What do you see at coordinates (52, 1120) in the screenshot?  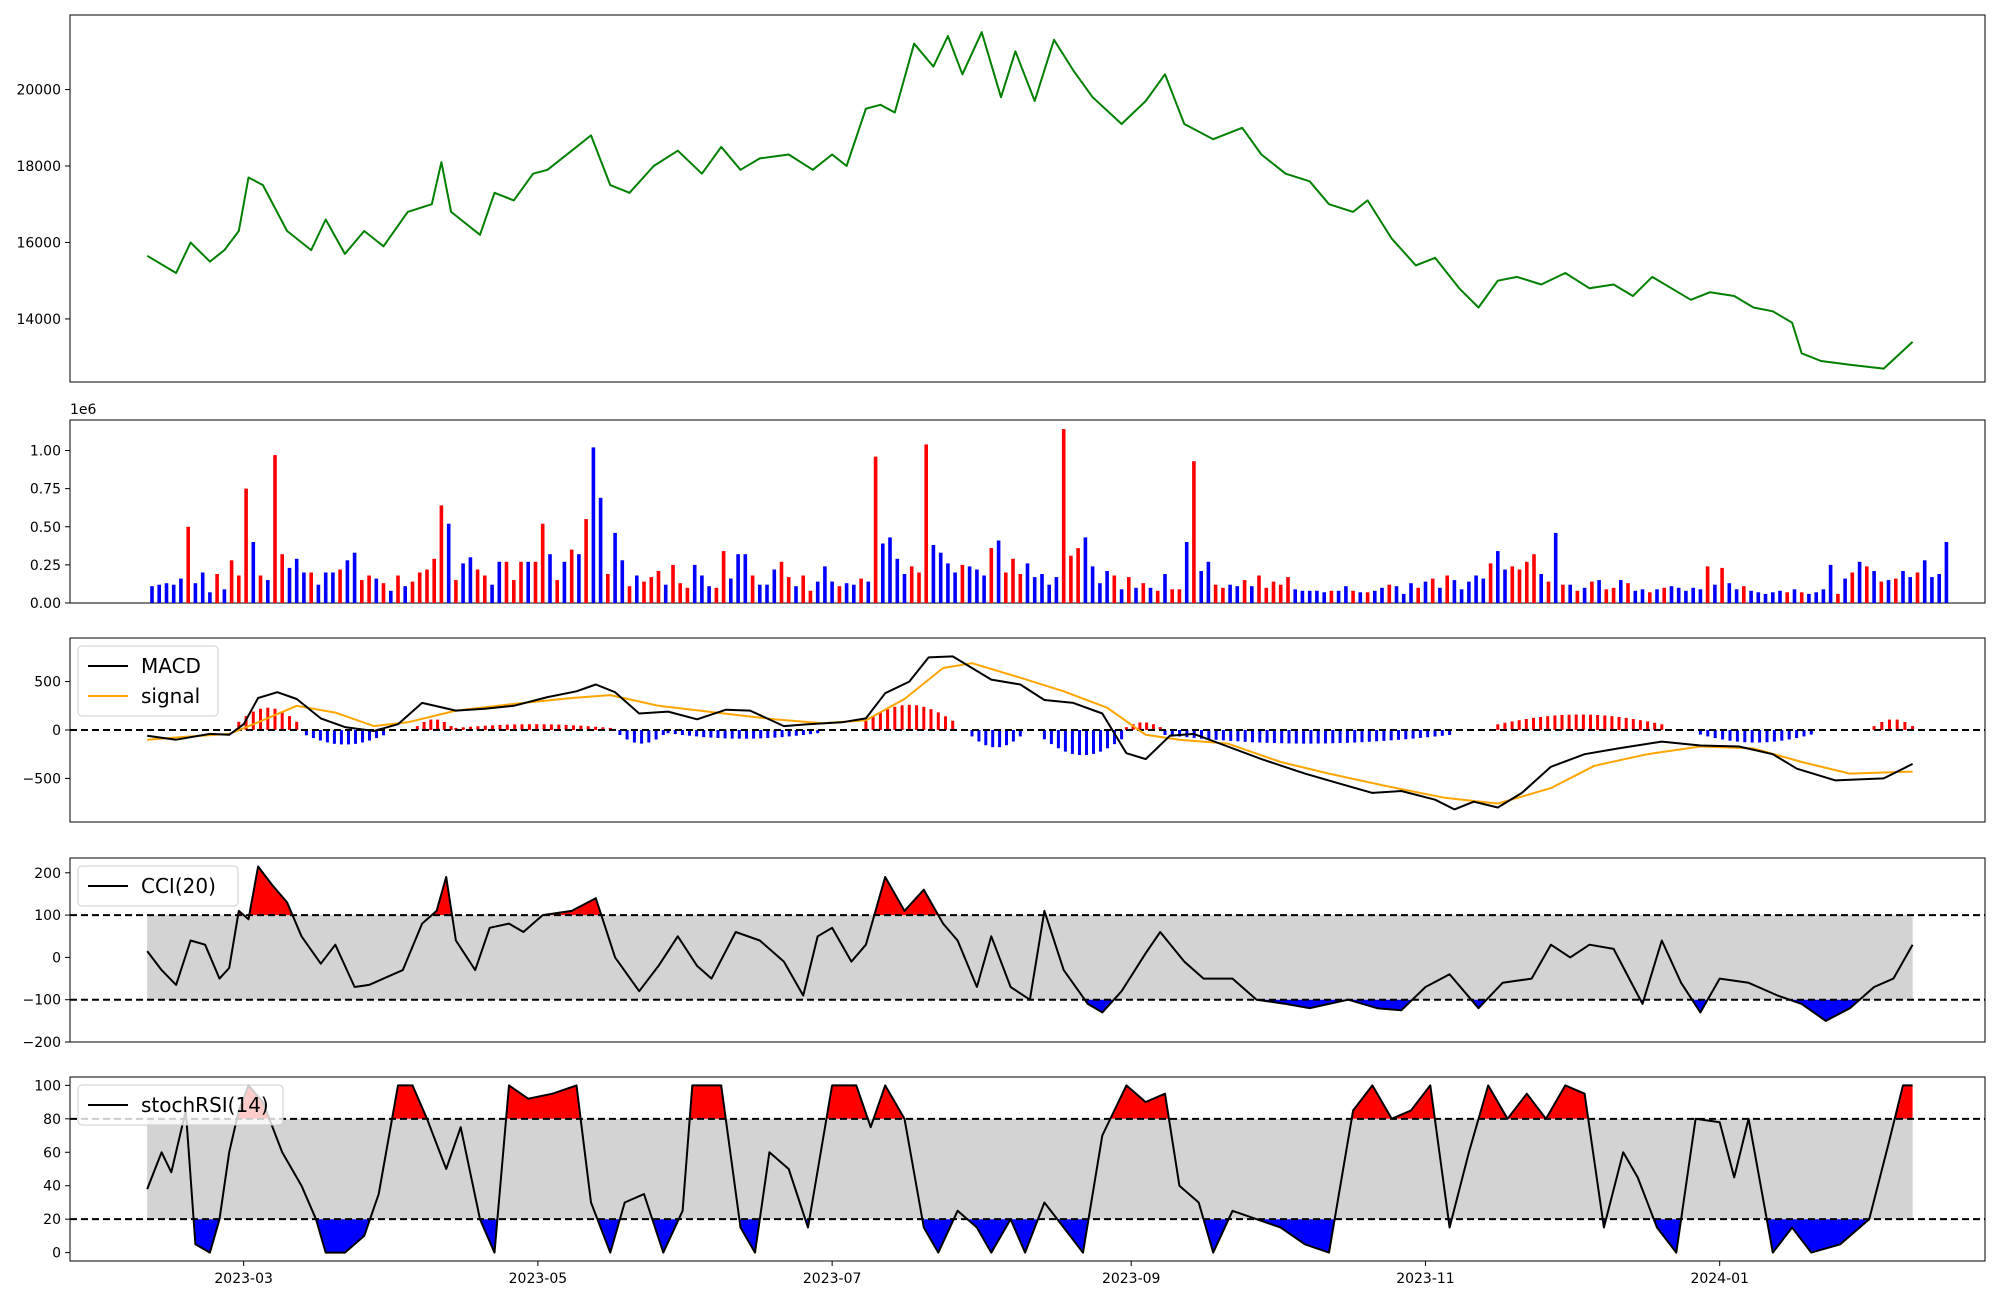 I see `stochrsi-ytick-label: 80` at bounding box center [52, 1120].